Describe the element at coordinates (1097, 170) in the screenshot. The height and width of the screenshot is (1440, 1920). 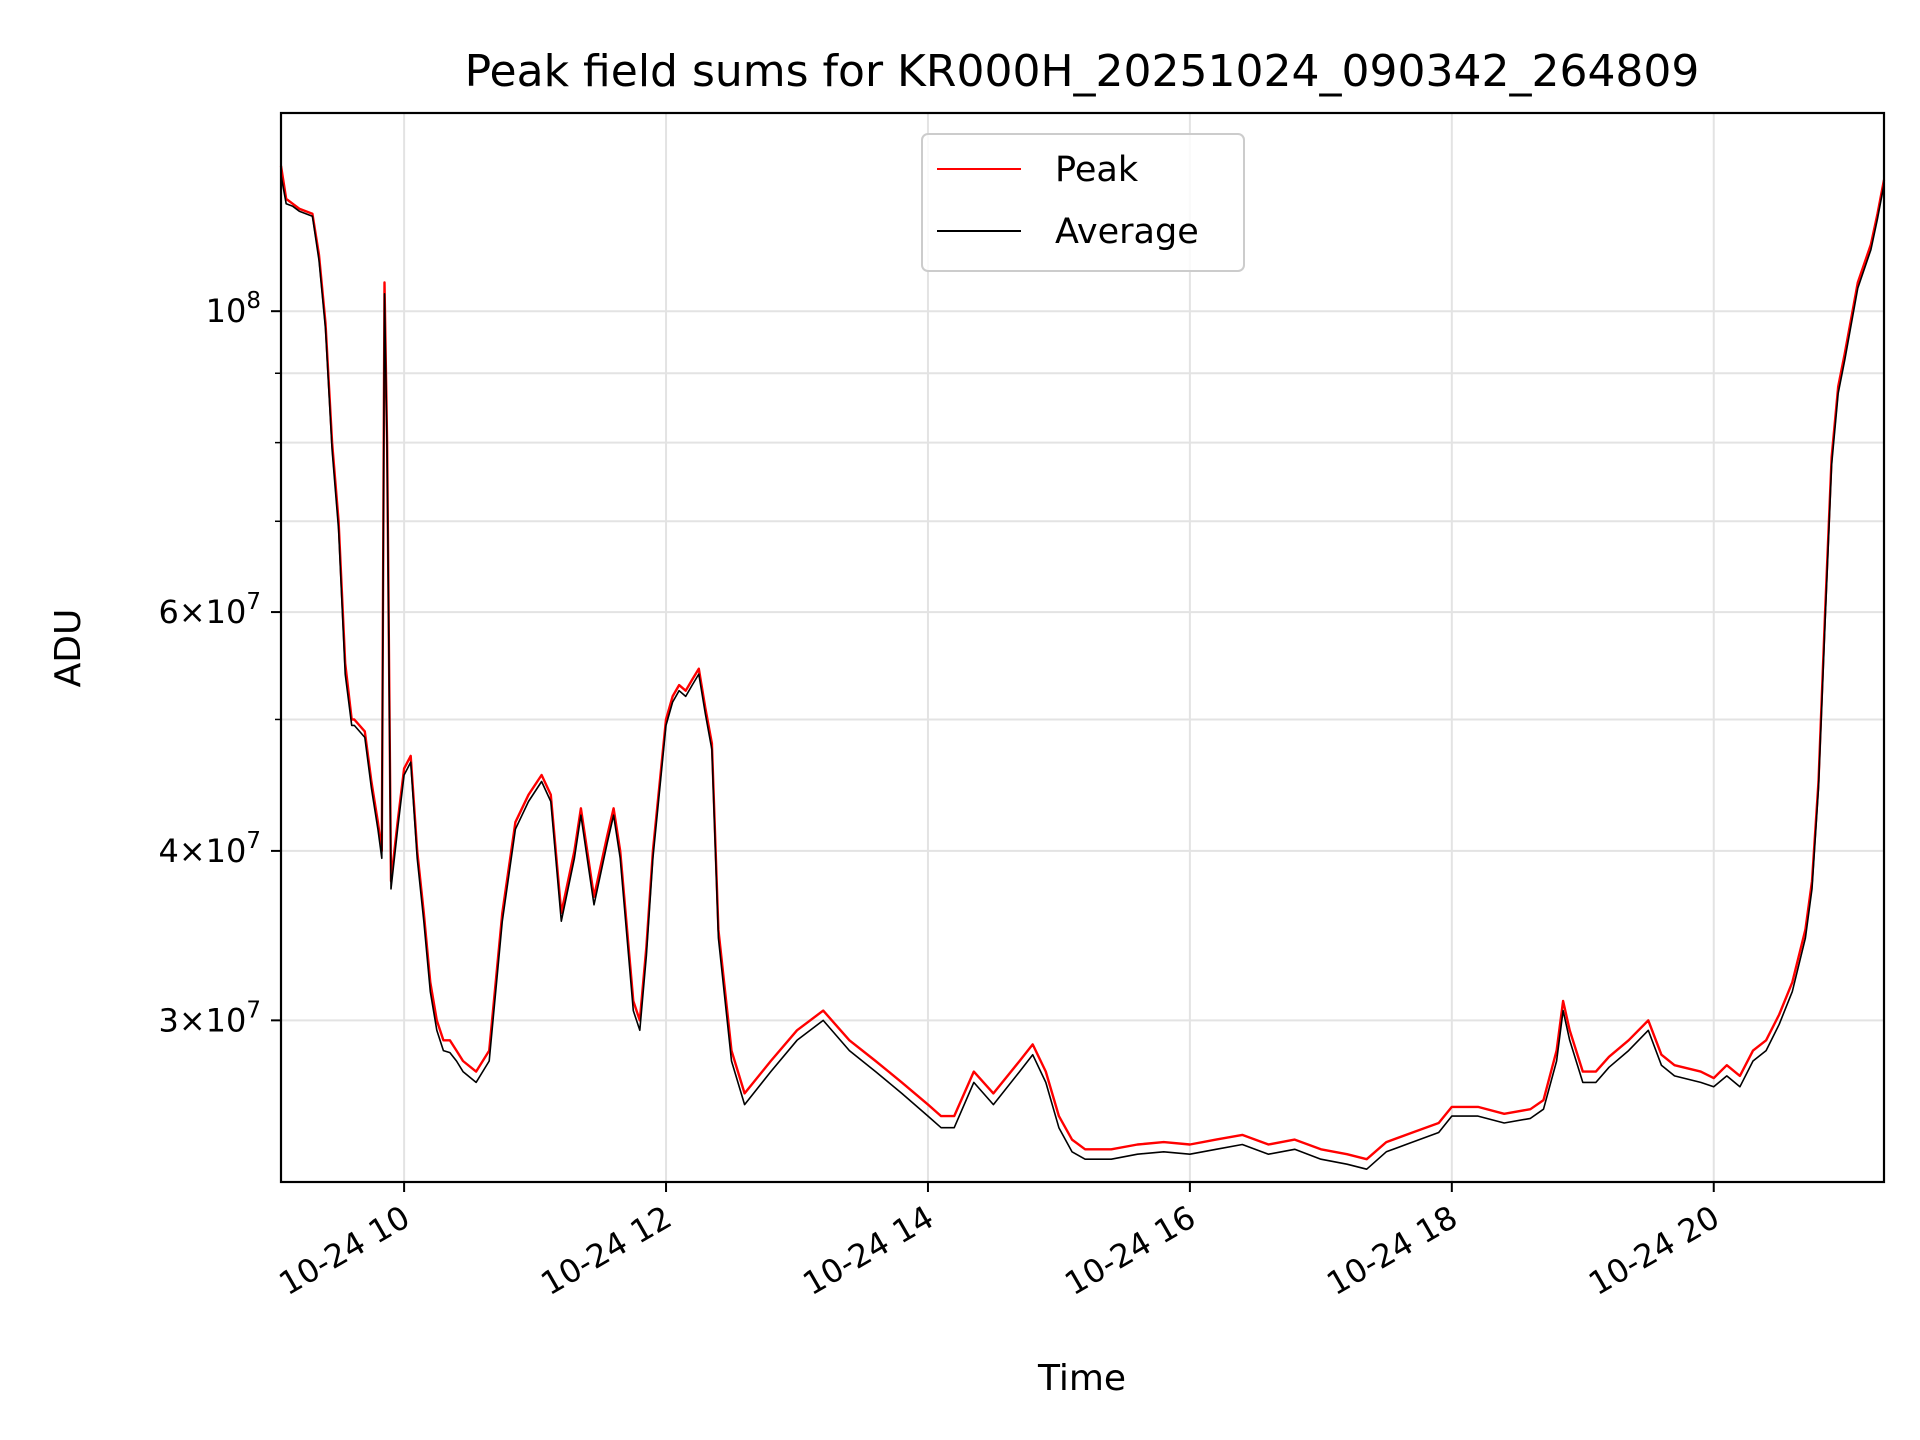
I see `legend-label-peak: Peak` at that location.